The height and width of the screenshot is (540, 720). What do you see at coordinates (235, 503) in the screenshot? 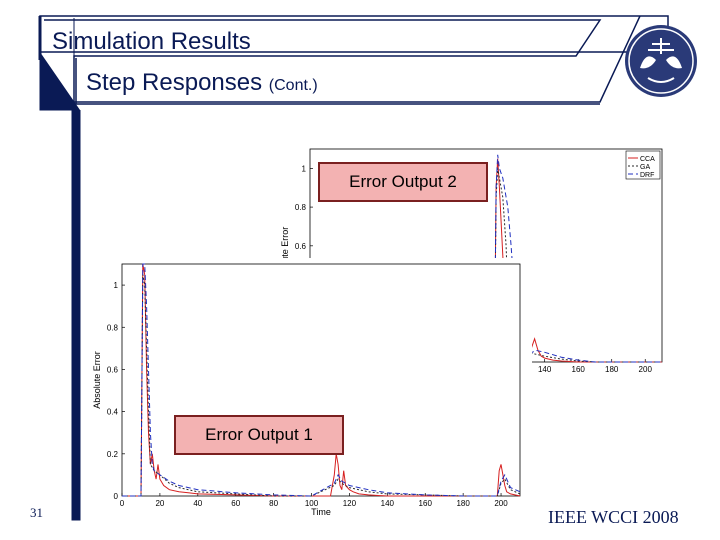
I see `chart-1-x-tick-label: 60` at bounding box center [235, 503].